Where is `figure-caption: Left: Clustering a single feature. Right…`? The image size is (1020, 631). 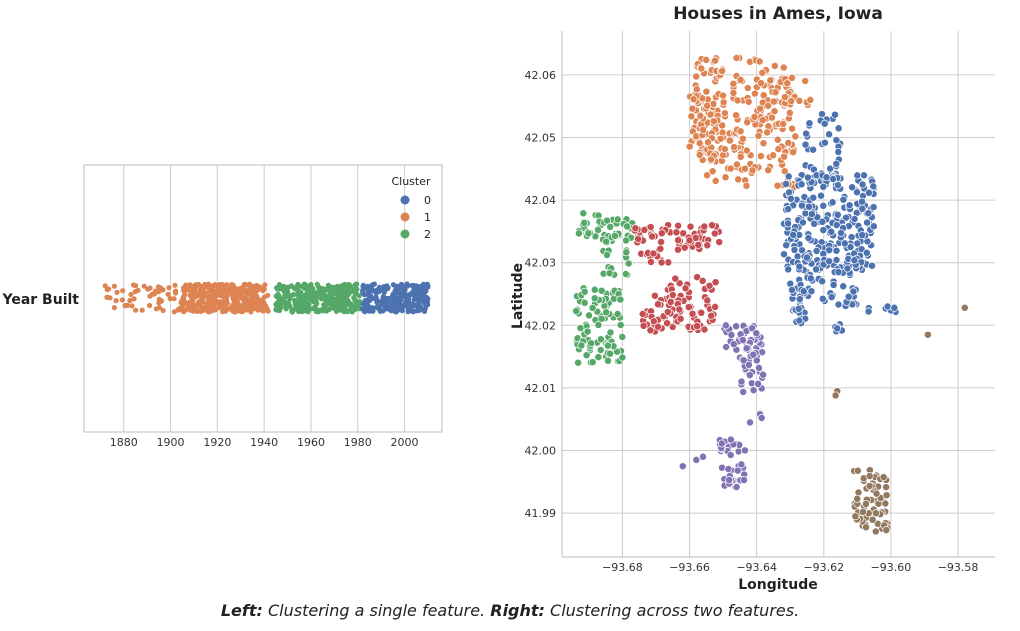
figure-caption: Left: Clustering a single feature. Right… is located at coordinates (510, 610).